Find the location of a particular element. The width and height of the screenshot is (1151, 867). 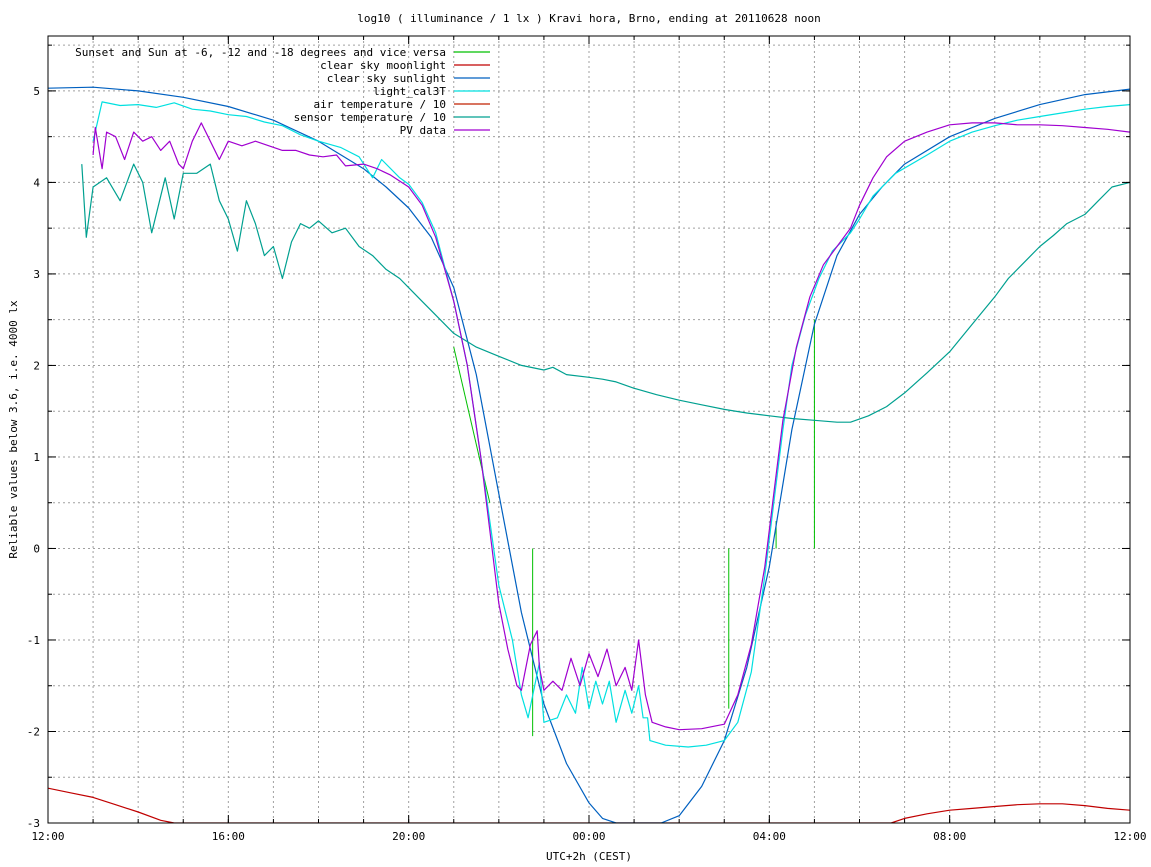

y-tick-label: 0 is located at coordinates (36, 548).